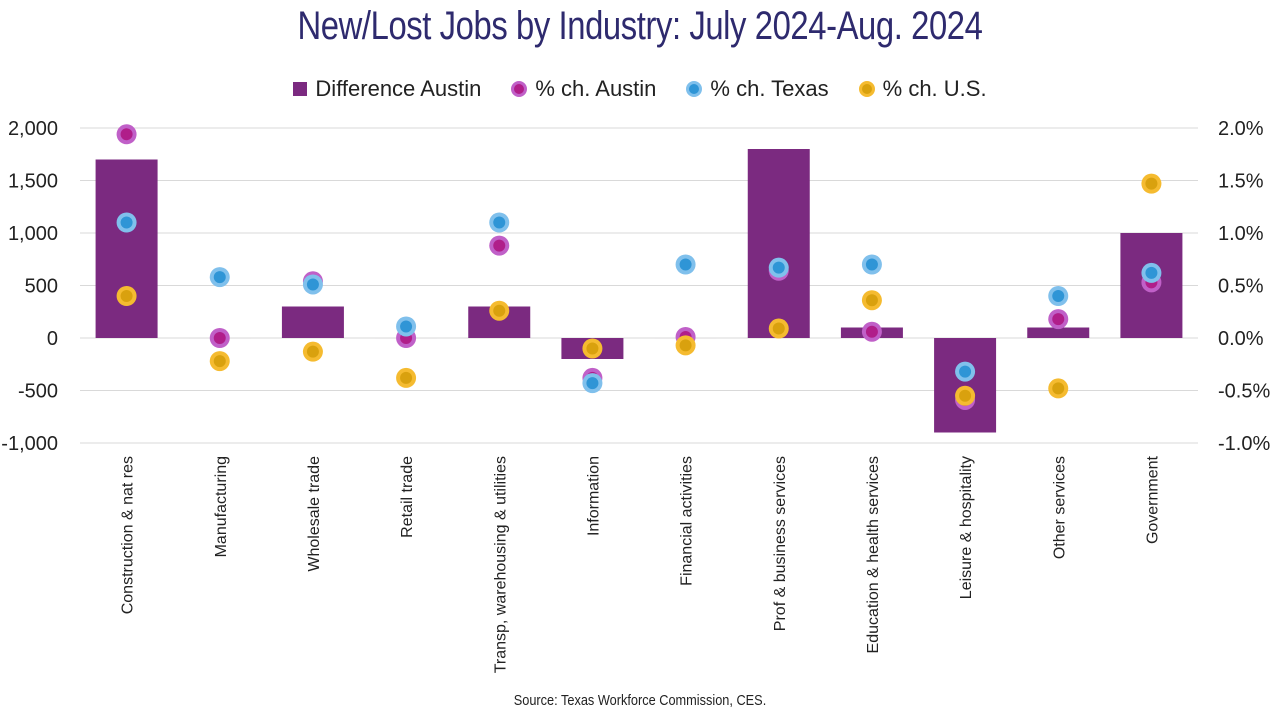  What do you see at coordinates (52, 339) in the screenshot?
I see `left-tick-label: 0` at bounding box center [52, 339].